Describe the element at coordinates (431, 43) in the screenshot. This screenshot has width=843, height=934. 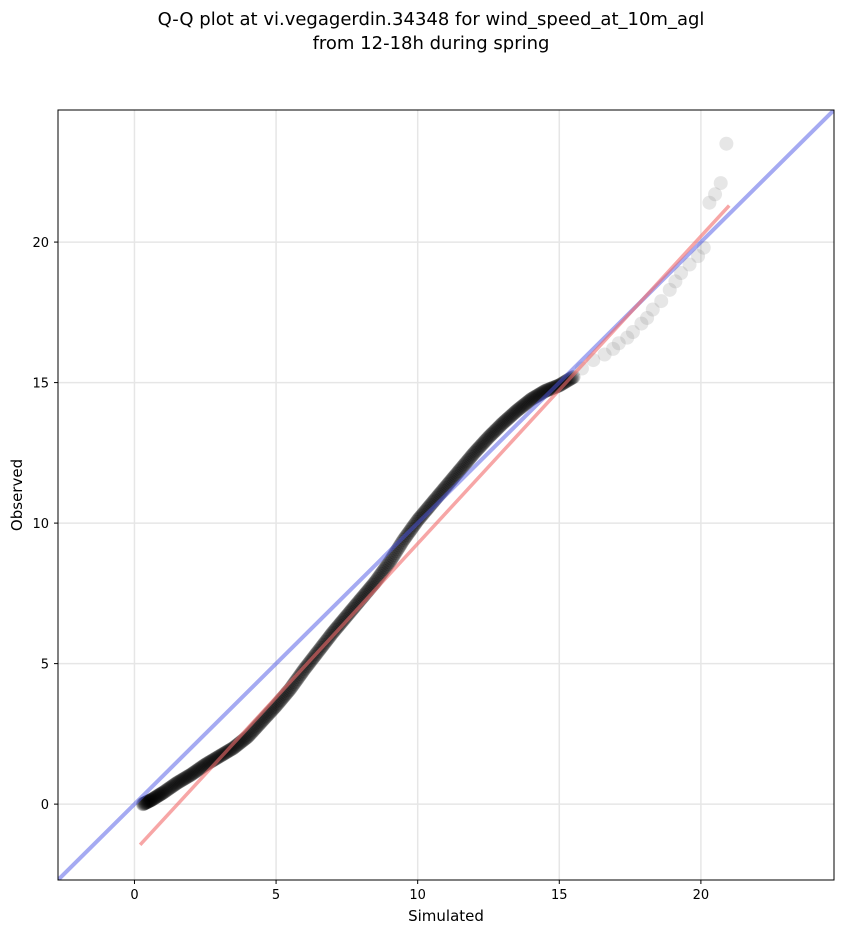
I see `chart-subtitle: from 12-18h during spring` at that location.